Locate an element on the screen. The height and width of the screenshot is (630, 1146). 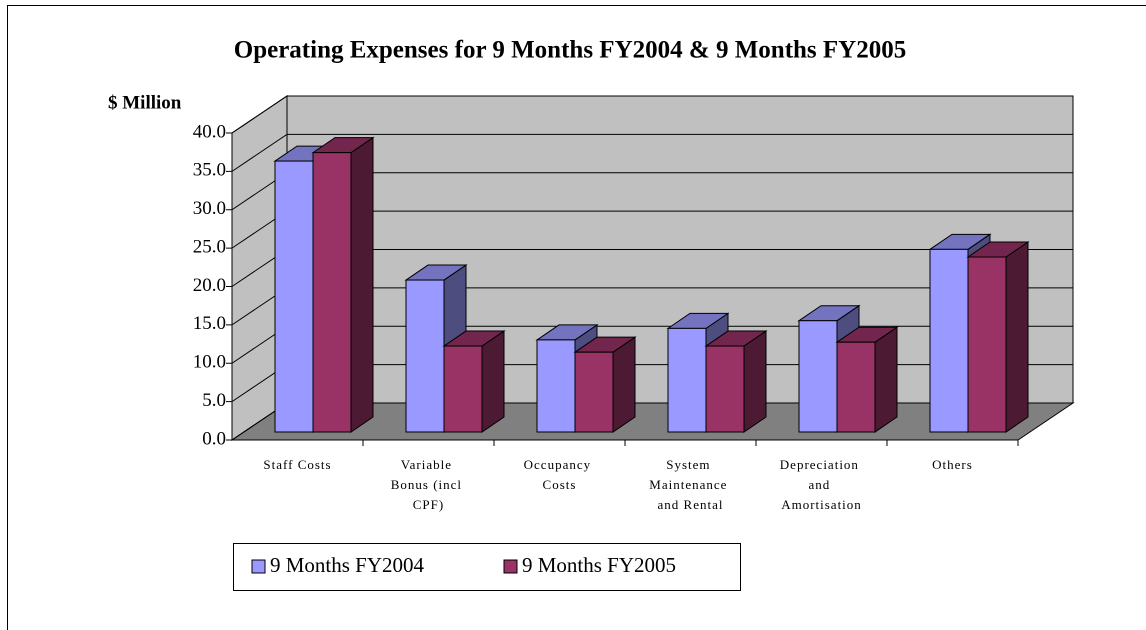
y-tick-label: 15.0 is located at coordinates (209, 323).